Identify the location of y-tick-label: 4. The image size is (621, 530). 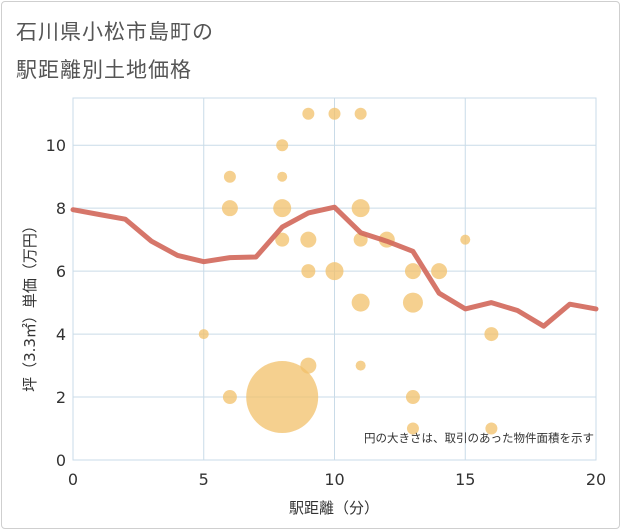
(61, 334).